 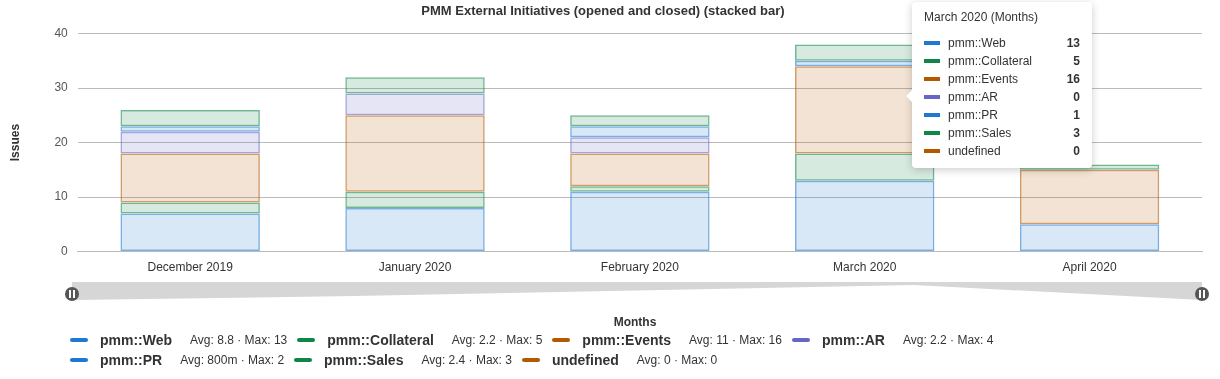 I want to click on text: pmm::AR, so click(x=973, y=97).